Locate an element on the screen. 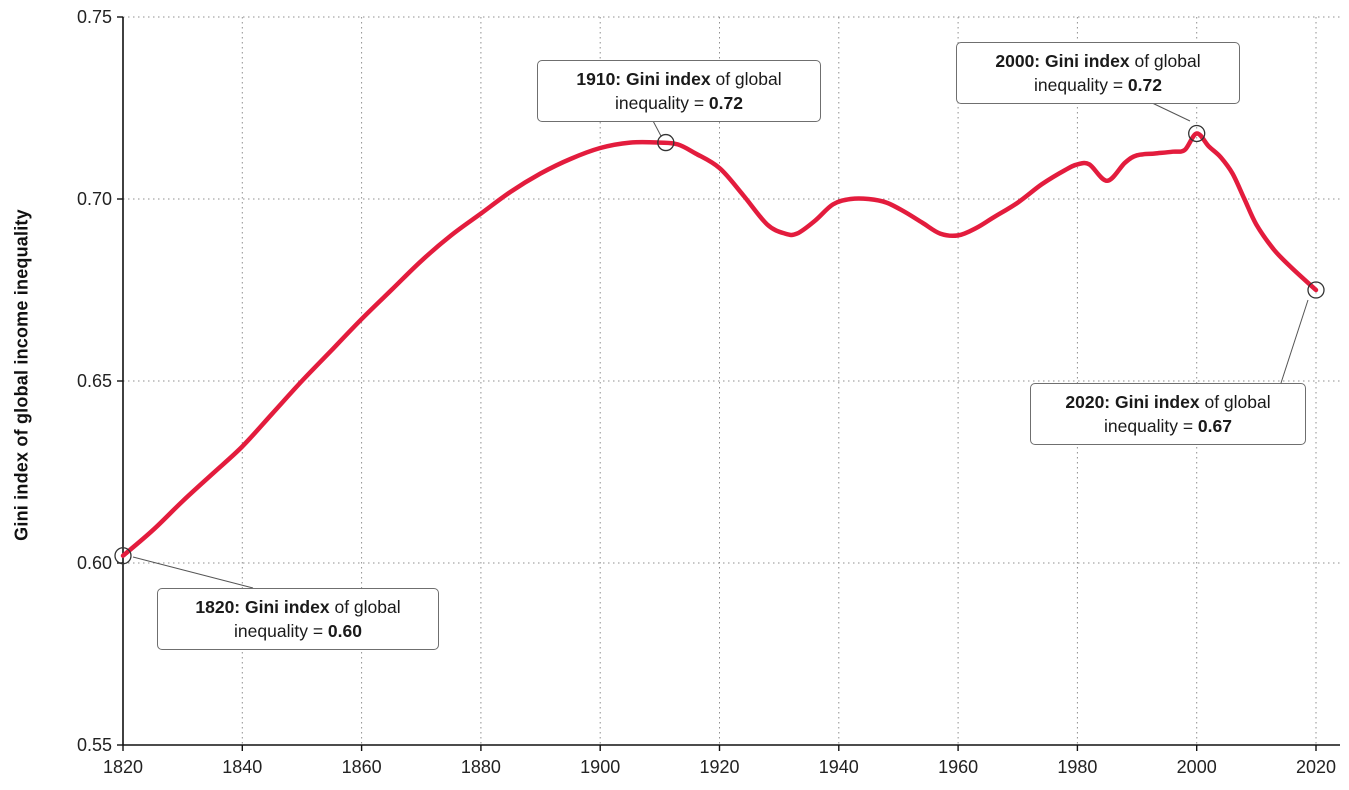 This screenshot has height=790, width=1349. x-tick-label: 2000 is located at coordinates (1197, 767).